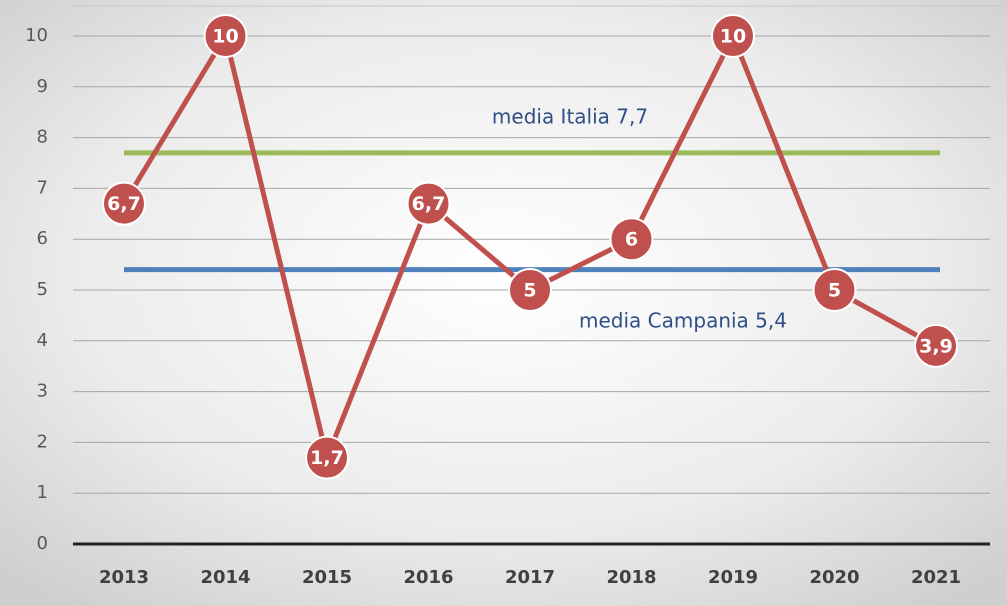 This screenshot has width=1007, height=606. I want to click on y-tick-label: 9, so click(42, 86).